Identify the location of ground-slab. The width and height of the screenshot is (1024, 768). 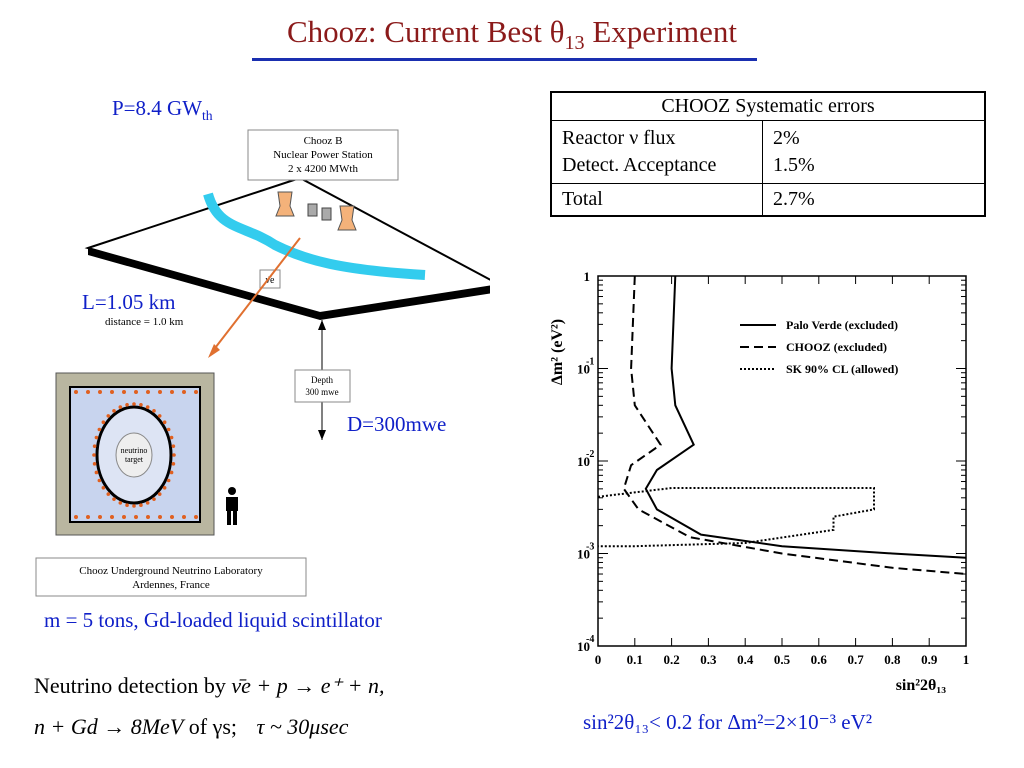
(287, 245).